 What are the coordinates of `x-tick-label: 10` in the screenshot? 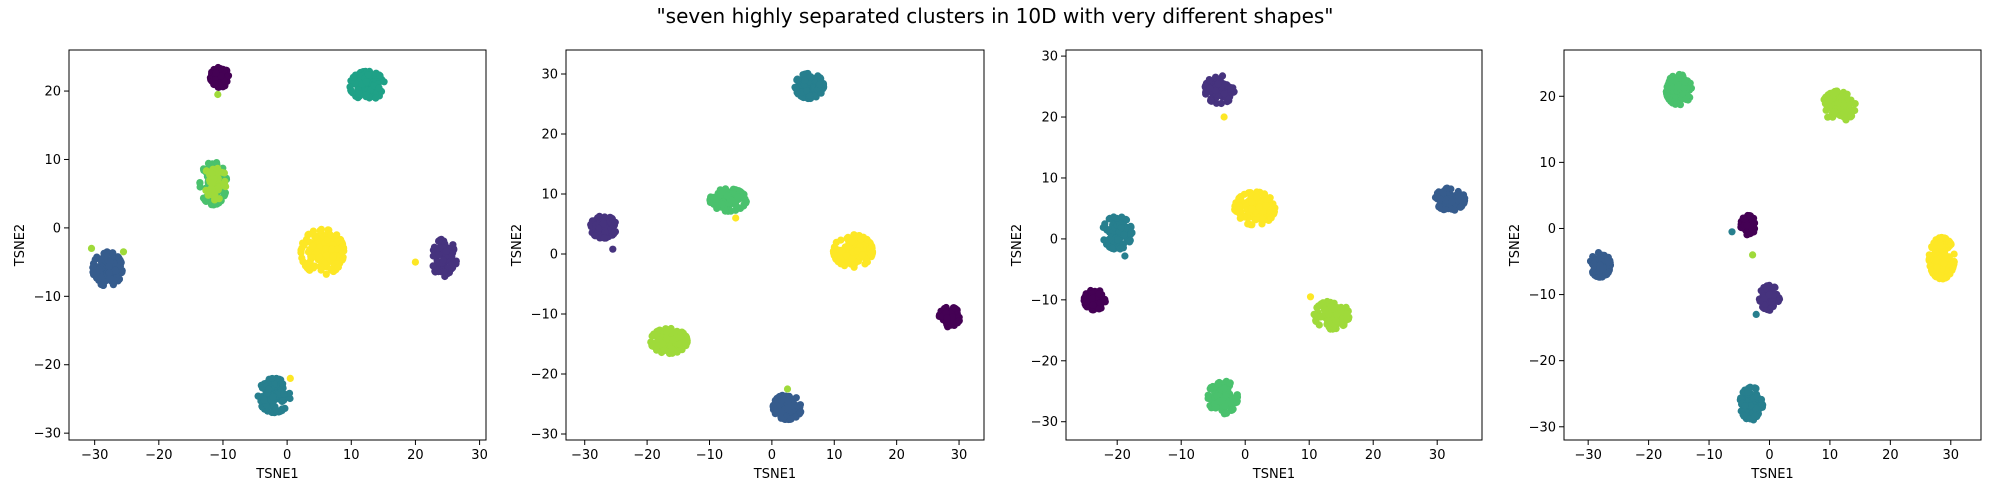 It's located at (834, 455).